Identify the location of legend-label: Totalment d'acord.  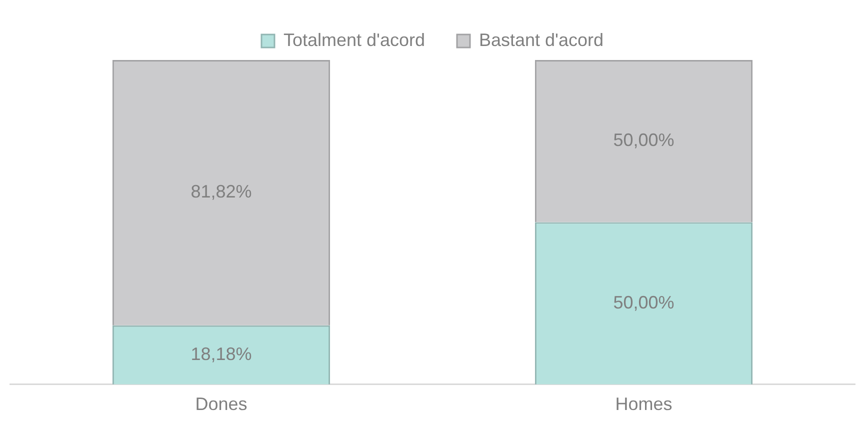
(354, 40).